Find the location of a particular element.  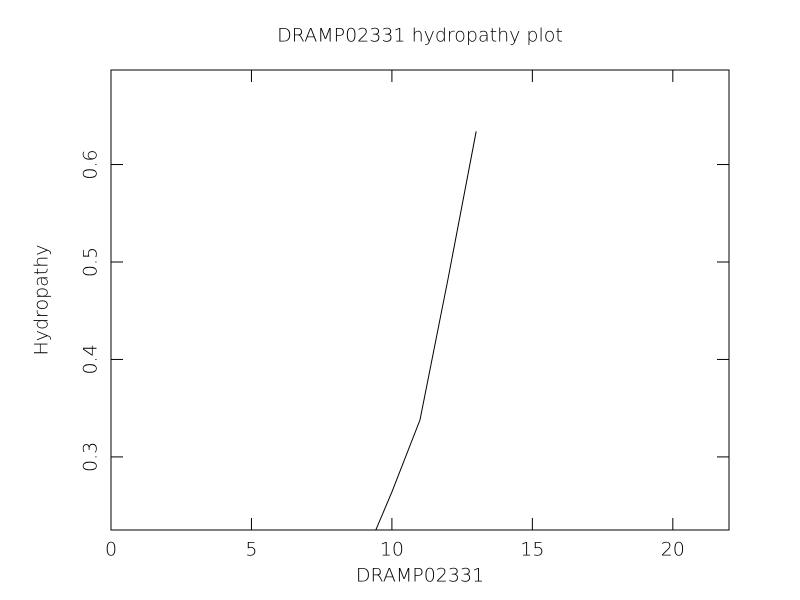

x-tick-label: 0 is located at coordinates (111, 550).